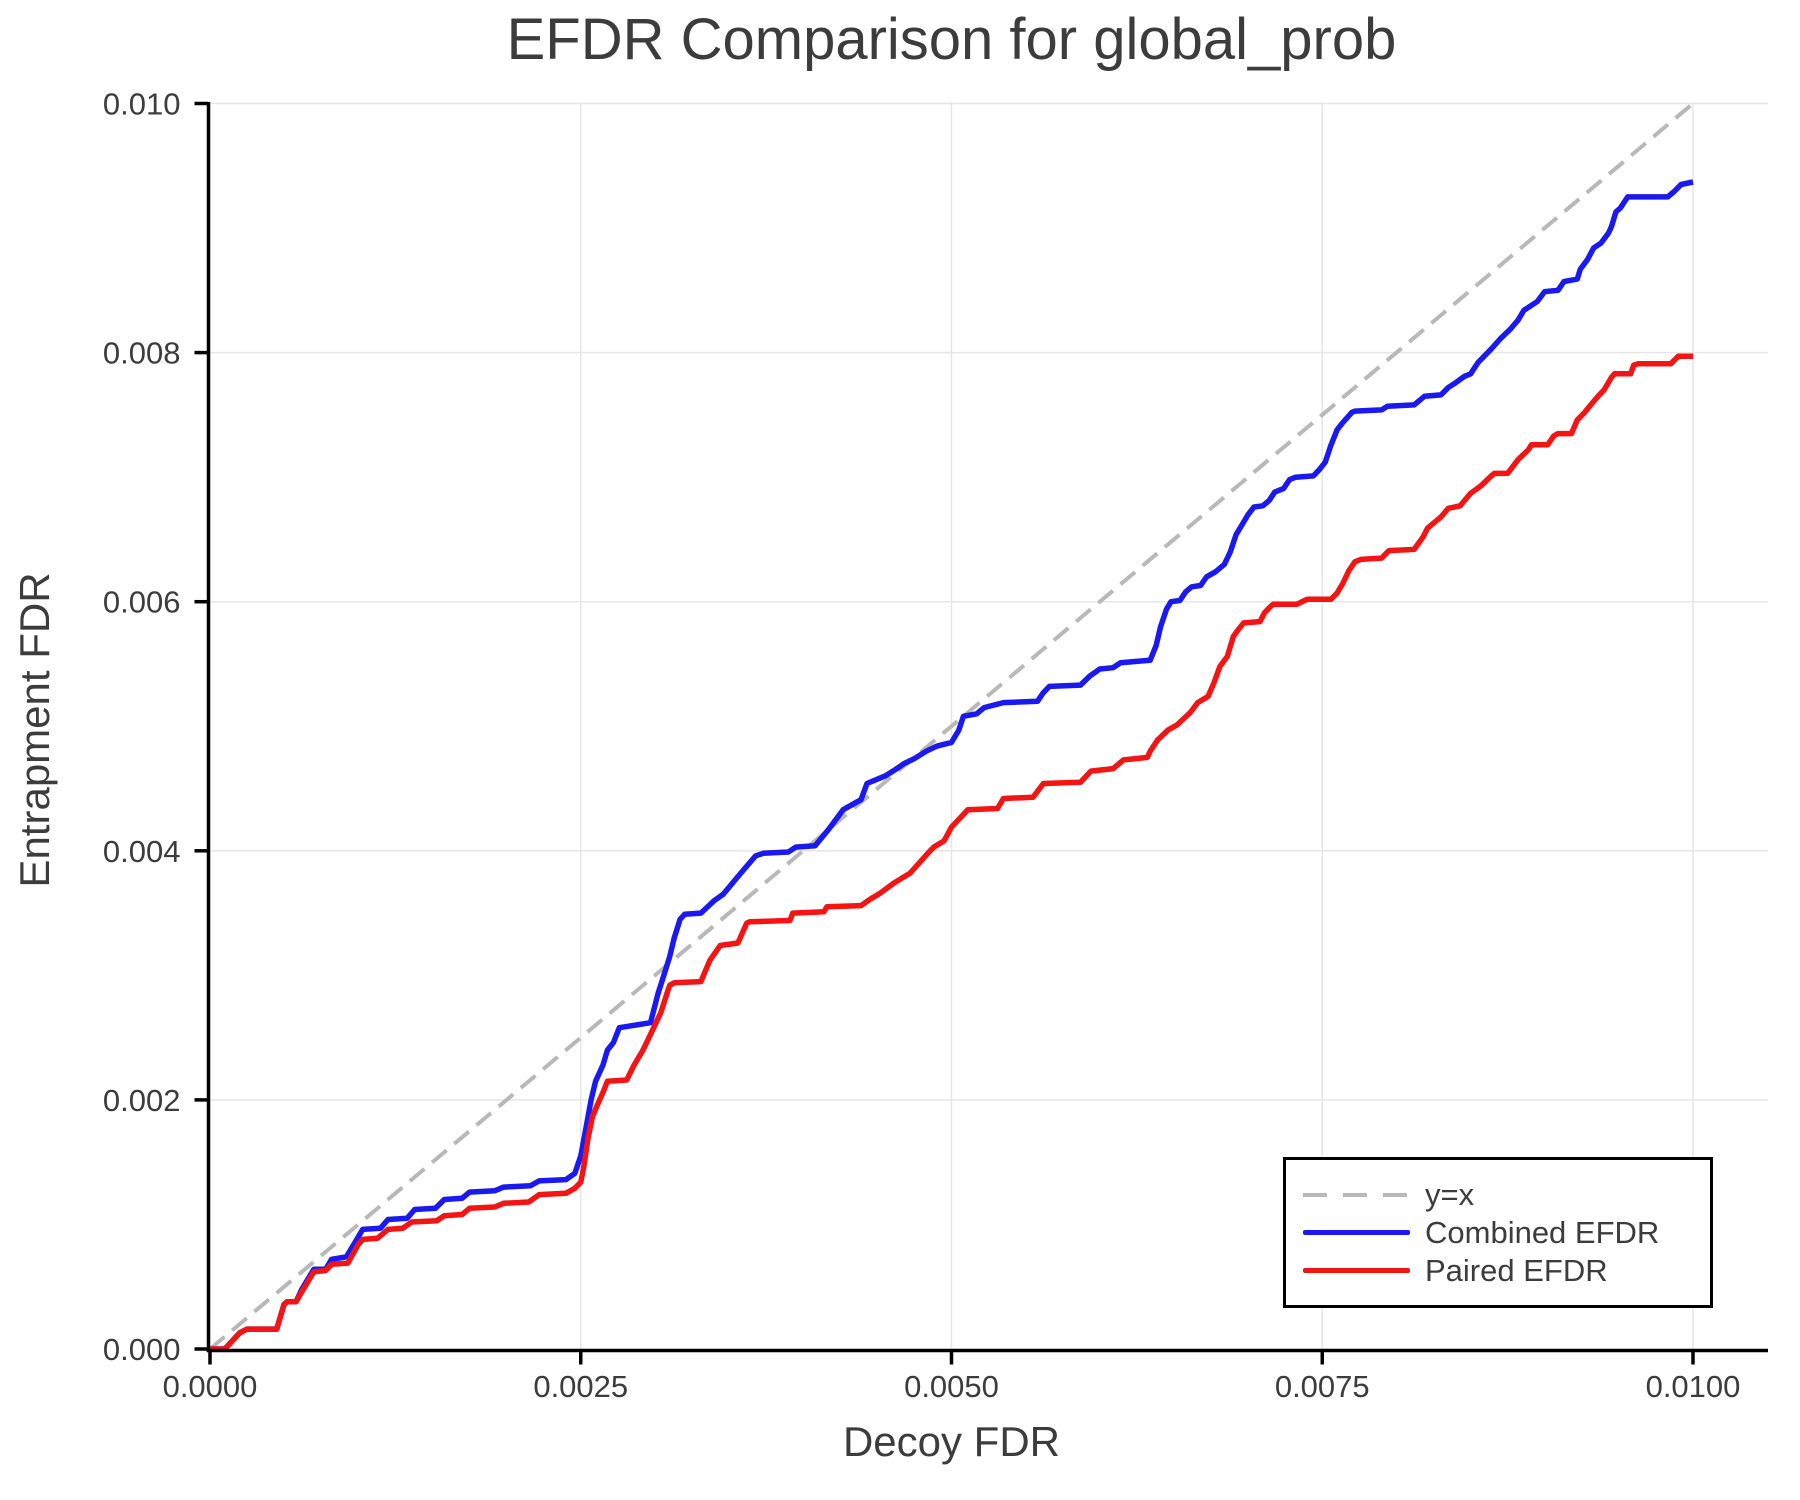  Describe the element at coordinates (1356, 1270) in the screenshot. I see `red-line-swatch` at that location.